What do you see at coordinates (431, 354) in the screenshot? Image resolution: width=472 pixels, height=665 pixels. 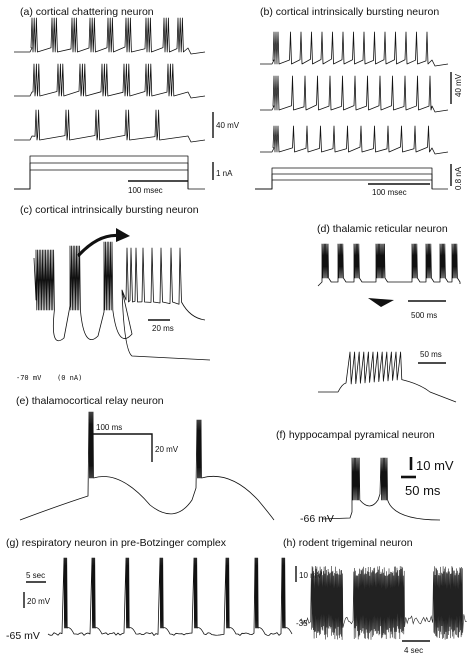 I see `panel-d-time-label-2: 50 ms` at bounding box center [431, 354].